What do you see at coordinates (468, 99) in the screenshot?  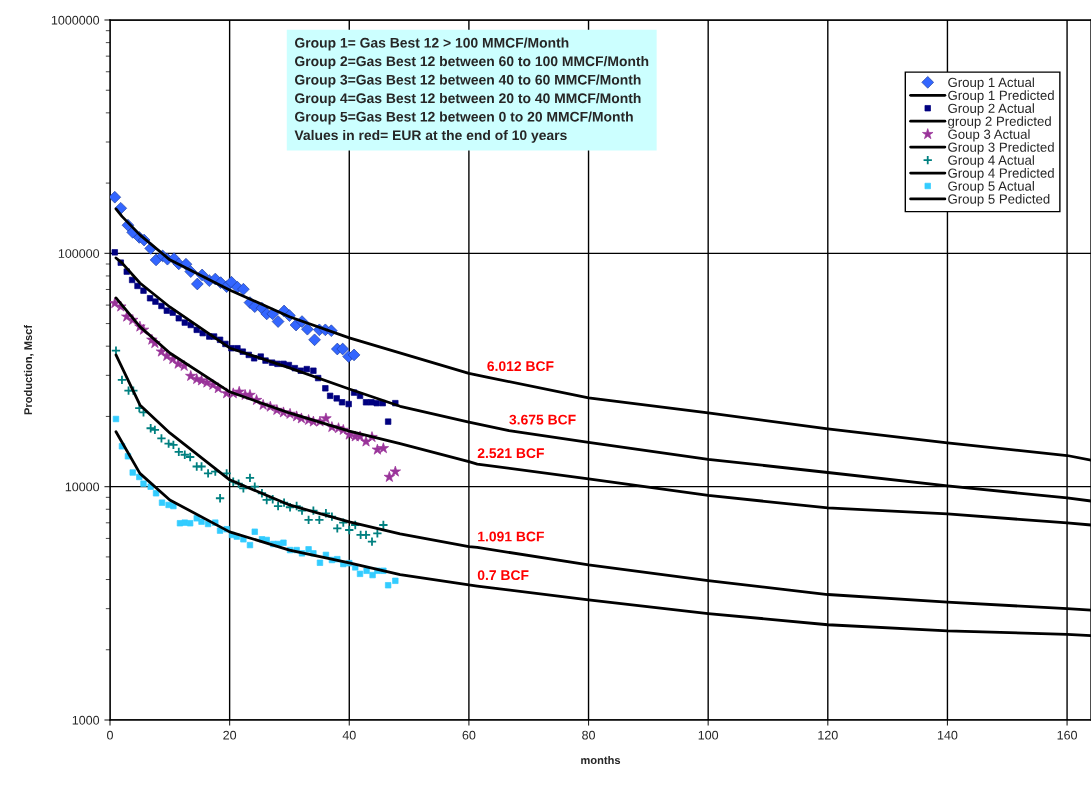 I see `annotation: Group 4=Gas Best 12 between 20 to 40 MMCF/Month` at bounding box center [468, 99].